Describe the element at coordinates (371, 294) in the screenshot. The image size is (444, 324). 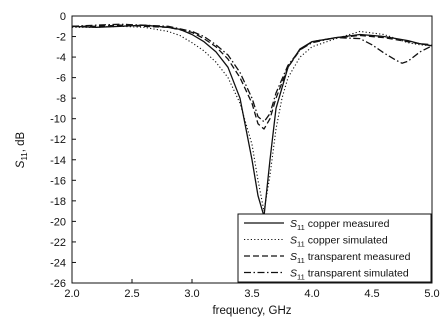
I see `x-tick-label: 4.5` at that location.